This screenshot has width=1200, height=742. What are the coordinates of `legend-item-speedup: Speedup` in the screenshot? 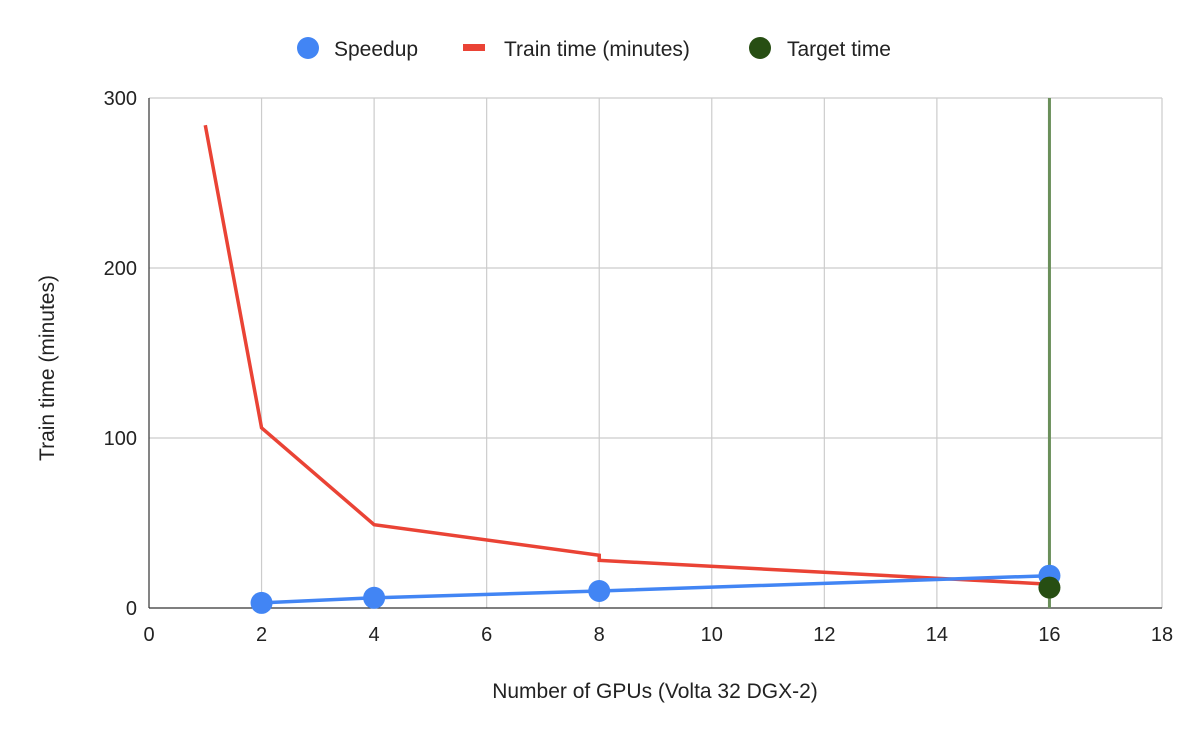 It's located at (357, 49).